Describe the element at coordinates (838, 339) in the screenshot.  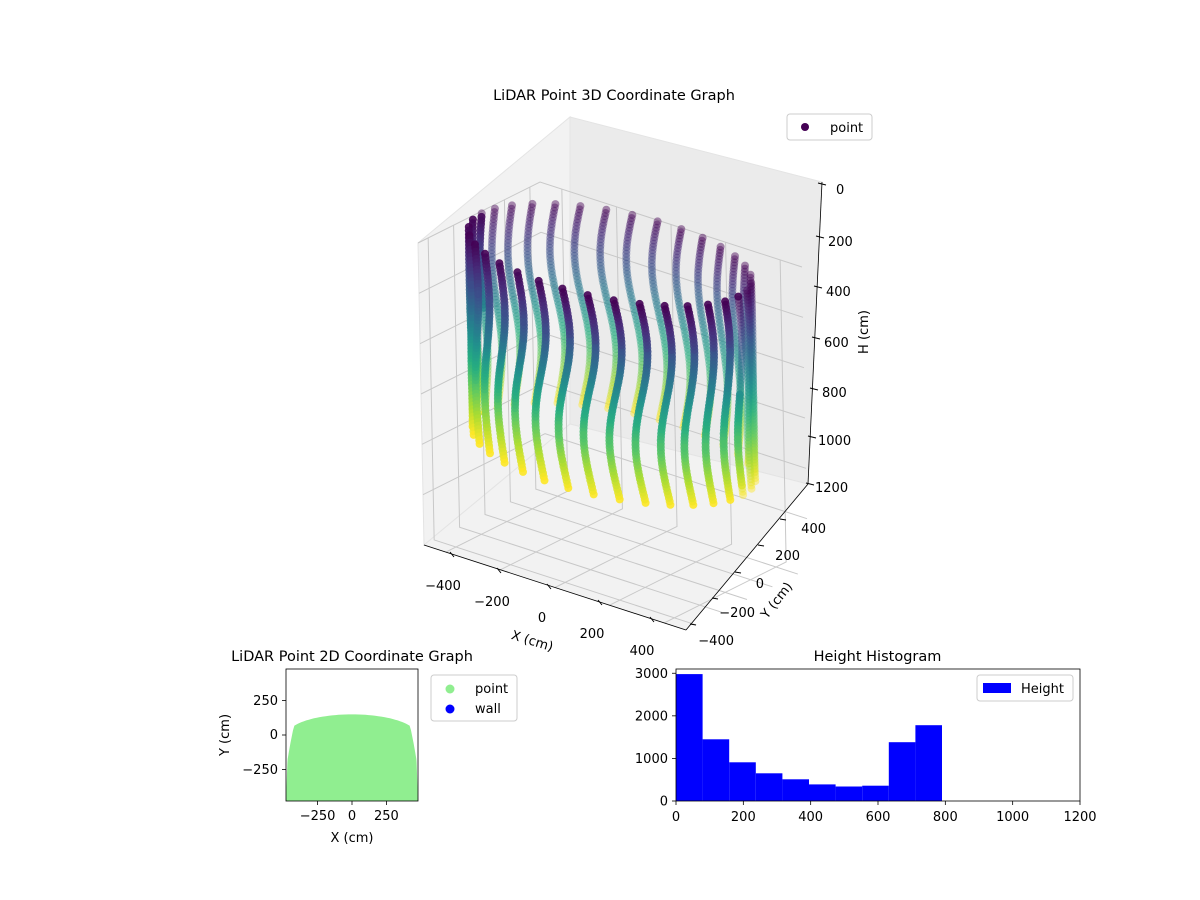
I see `z-ticks-3d: 0 200 400 600 800 1000 1200 H (cm)` at that location.